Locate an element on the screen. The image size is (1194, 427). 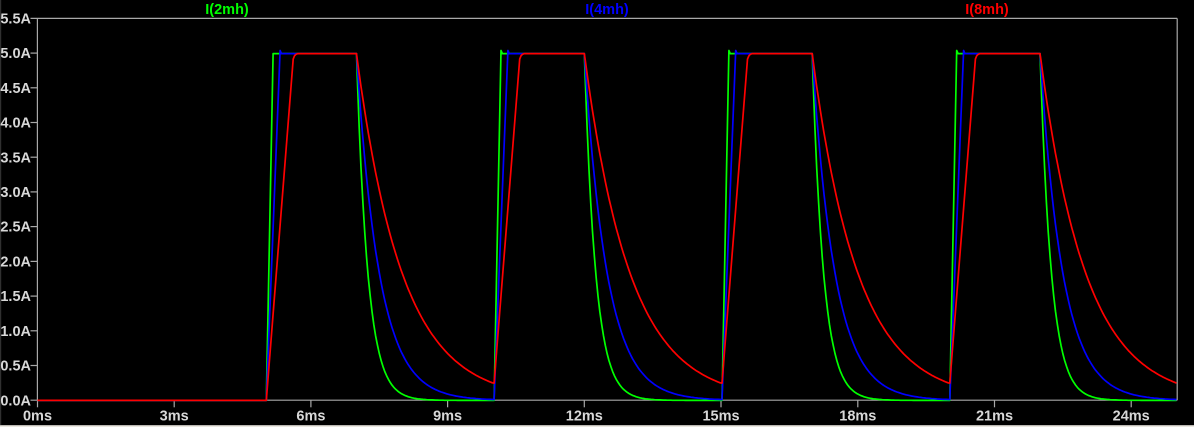
svg-text: 3.5A is located at coordinates (15, 158).